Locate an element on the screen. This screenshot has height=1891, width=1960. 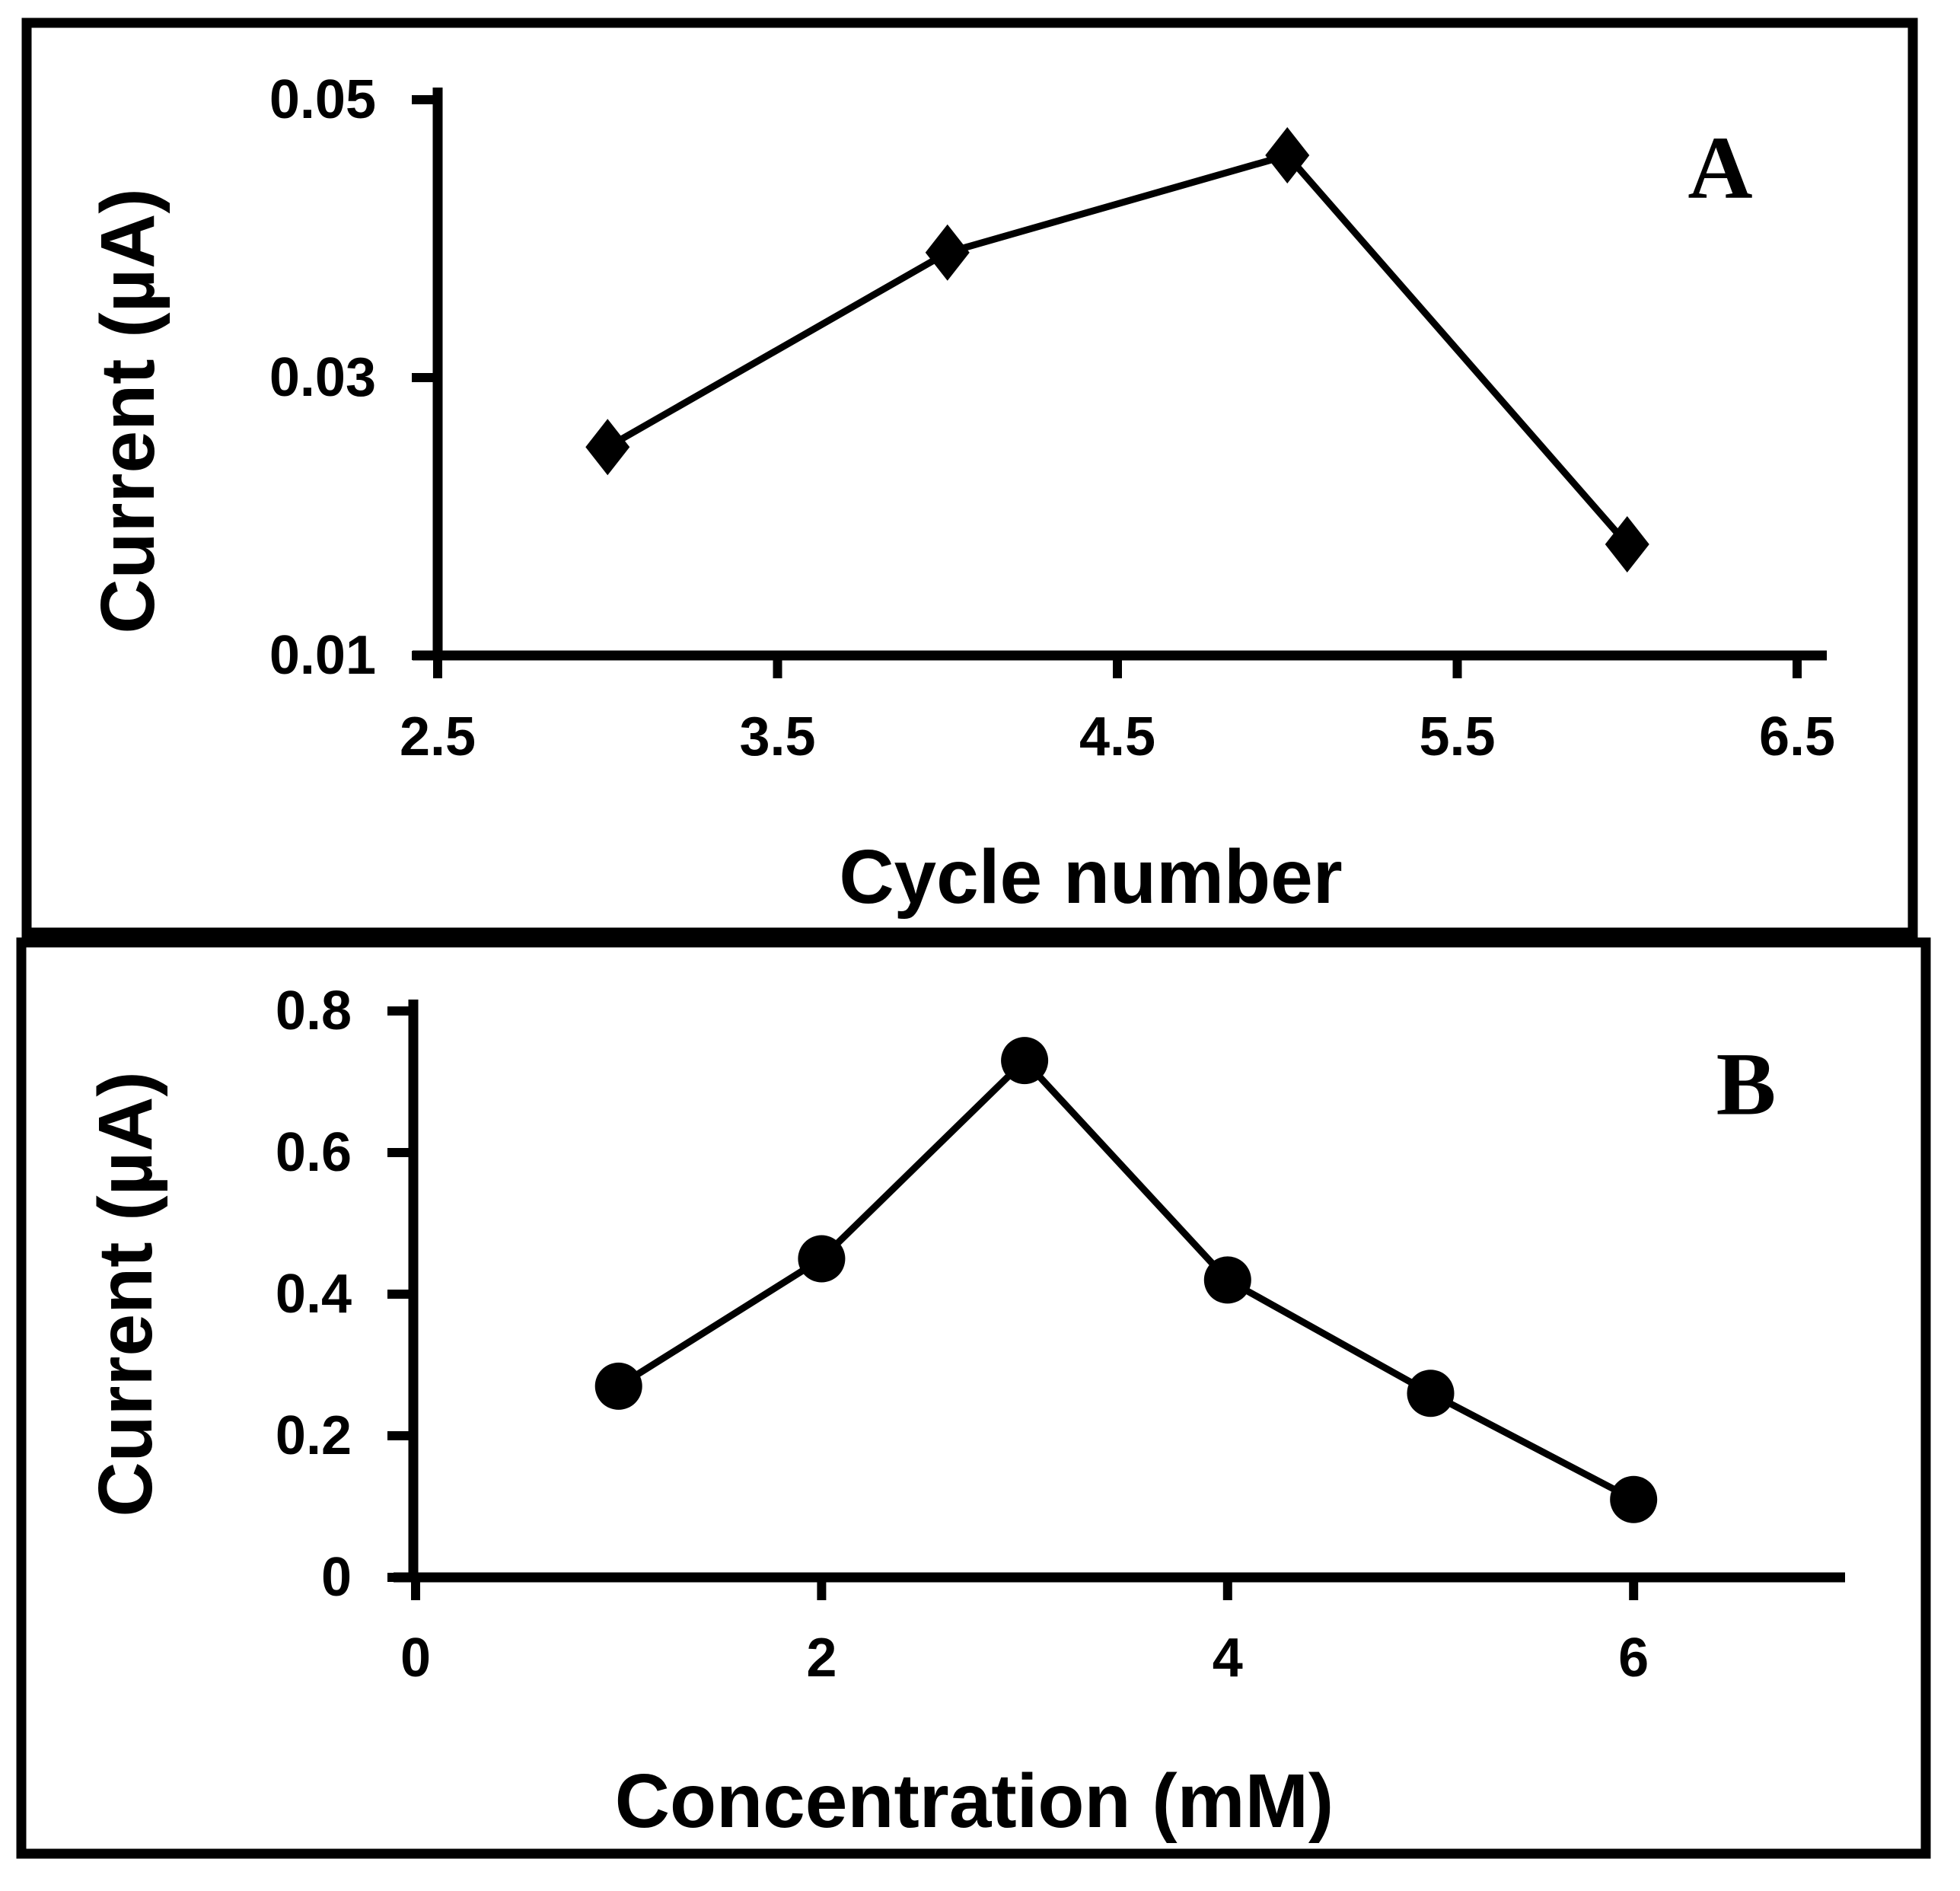
panel-a-x-tick-label: 6.5 is located at coordinates (1797, 736).